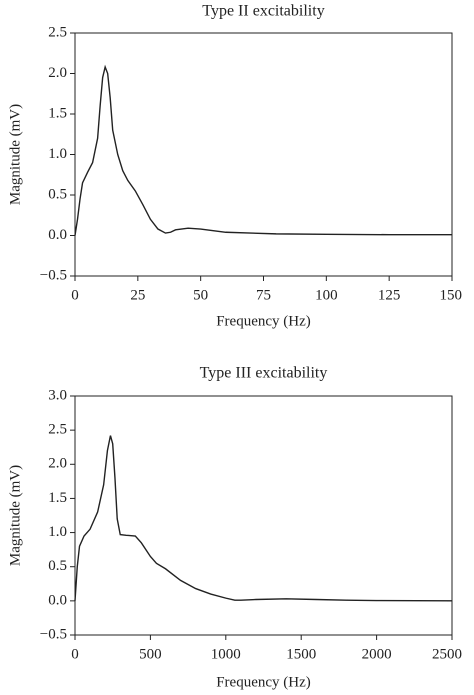 Image resolution: width=474 pixels, height=695 pixels. Describe the element at coordinates (150, 654) in the screenshot. I see `x-tick-label: 500` at that location.